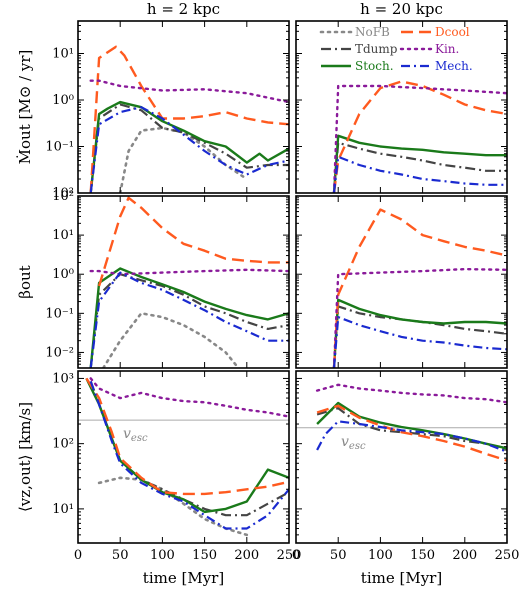  I want to click on panel-1-1-plot-area, so click(419, 288).